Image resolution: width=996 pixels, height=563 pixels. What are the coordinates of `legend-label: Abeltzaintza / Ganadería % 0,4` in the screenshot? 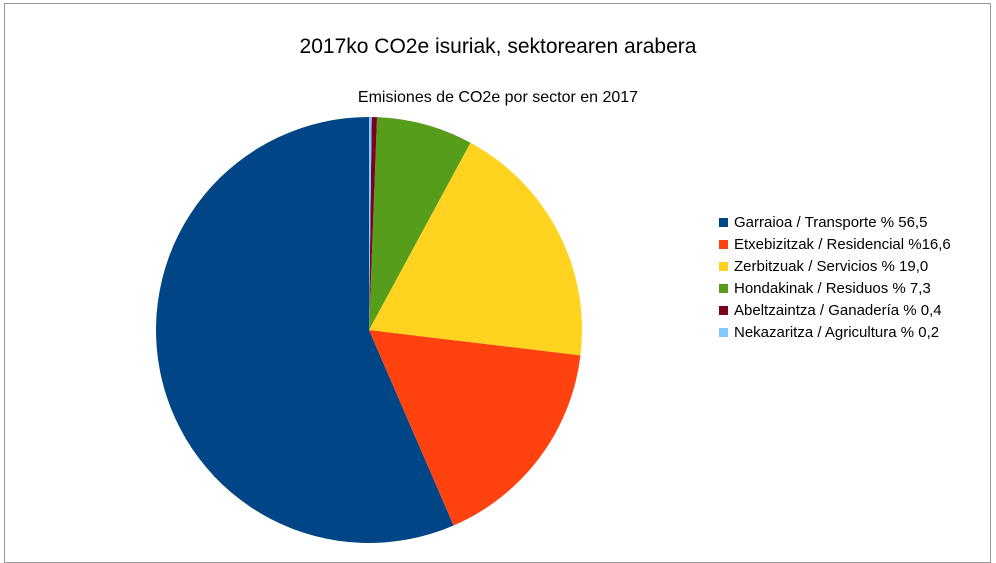 It's located at (838, 310).